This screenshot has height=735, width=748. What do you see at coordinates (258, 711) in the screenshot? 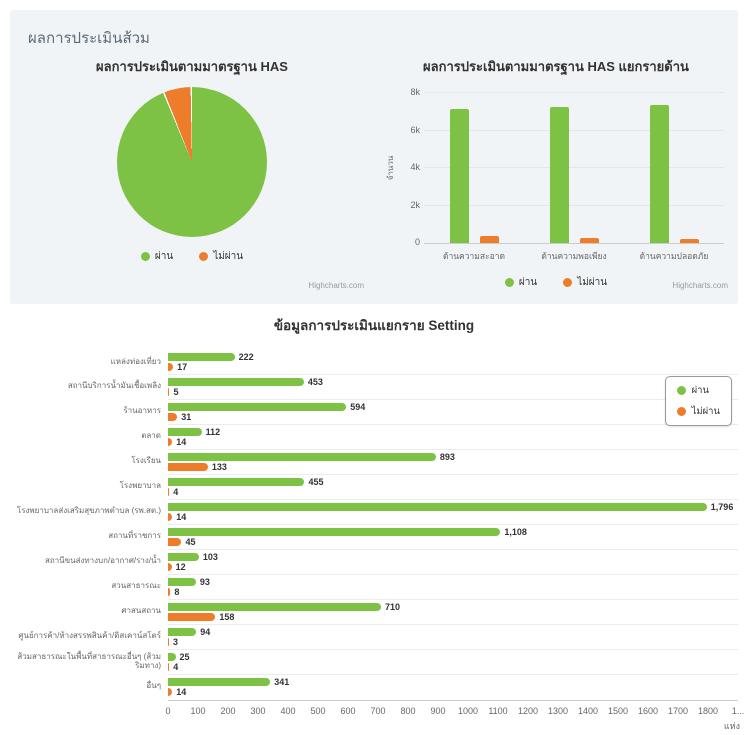
I see `x-tick-label: 300` at bounding box center [258, 711].